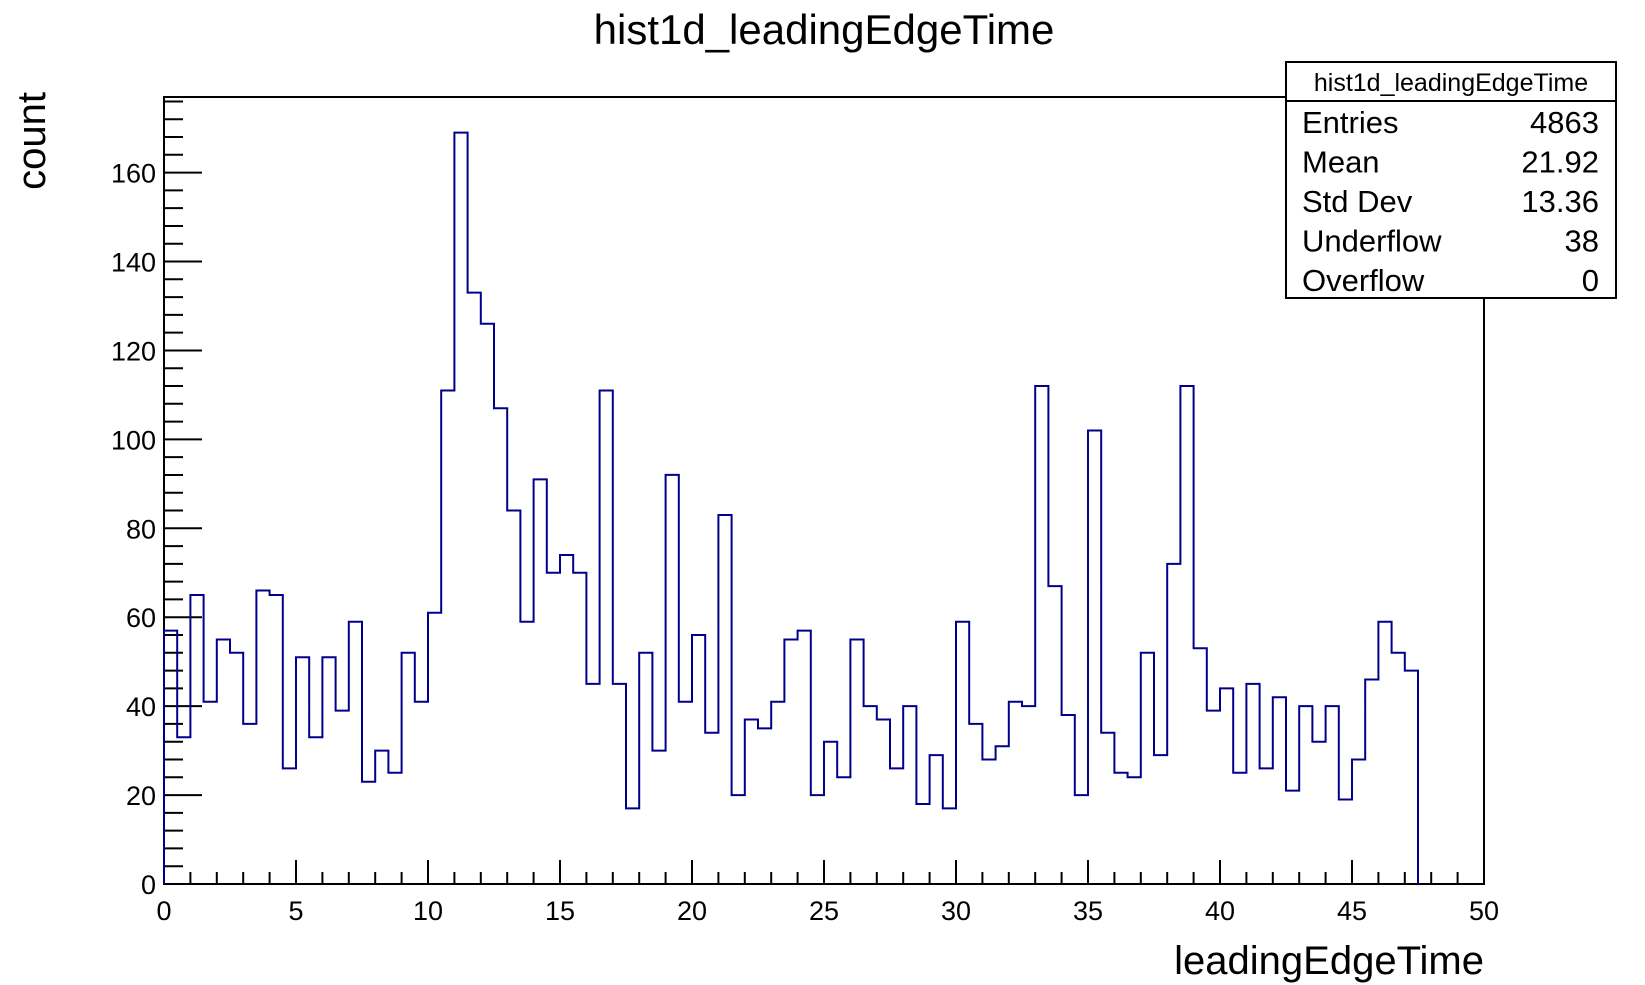  Describe the element at coordinates (824, 911) in the screenshot. I see `x-tick-label: 25` at that location.